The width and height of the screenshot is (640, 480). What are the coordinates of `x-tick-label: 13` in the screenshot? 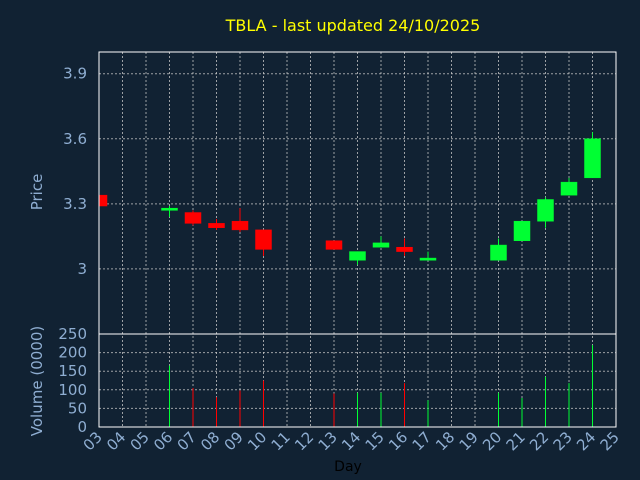 It's located at (328, 441).